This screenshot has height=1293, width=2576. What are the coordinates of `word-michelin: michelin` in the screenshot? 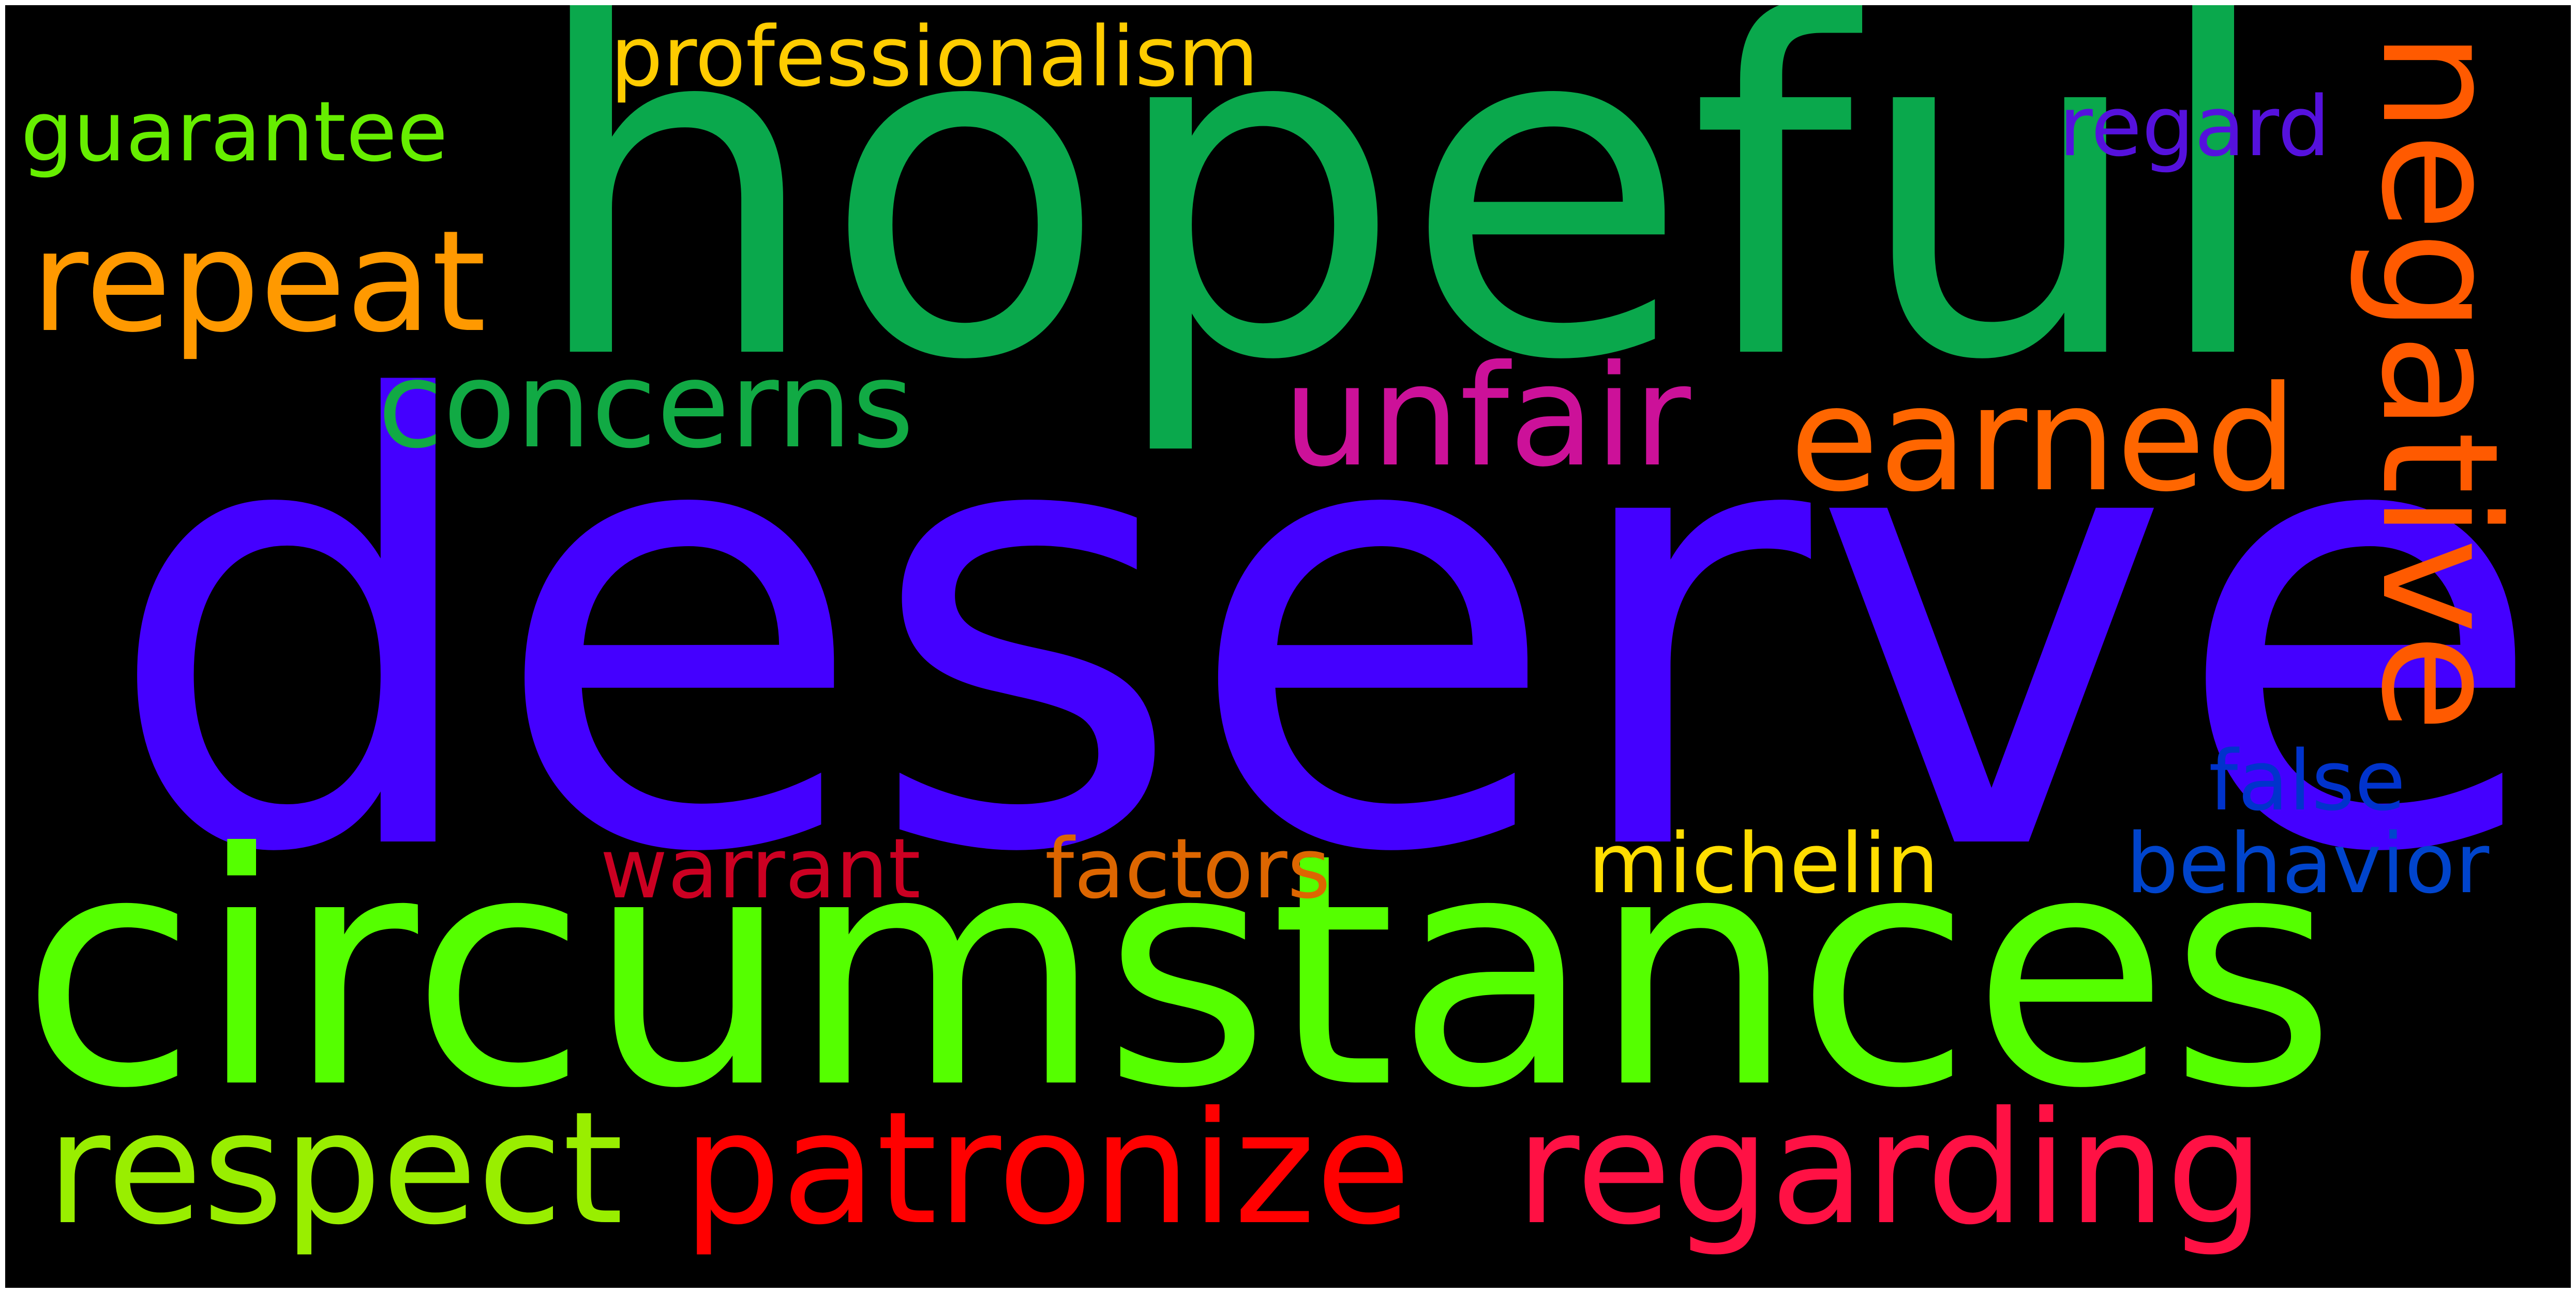 It's located at (1763, 863).